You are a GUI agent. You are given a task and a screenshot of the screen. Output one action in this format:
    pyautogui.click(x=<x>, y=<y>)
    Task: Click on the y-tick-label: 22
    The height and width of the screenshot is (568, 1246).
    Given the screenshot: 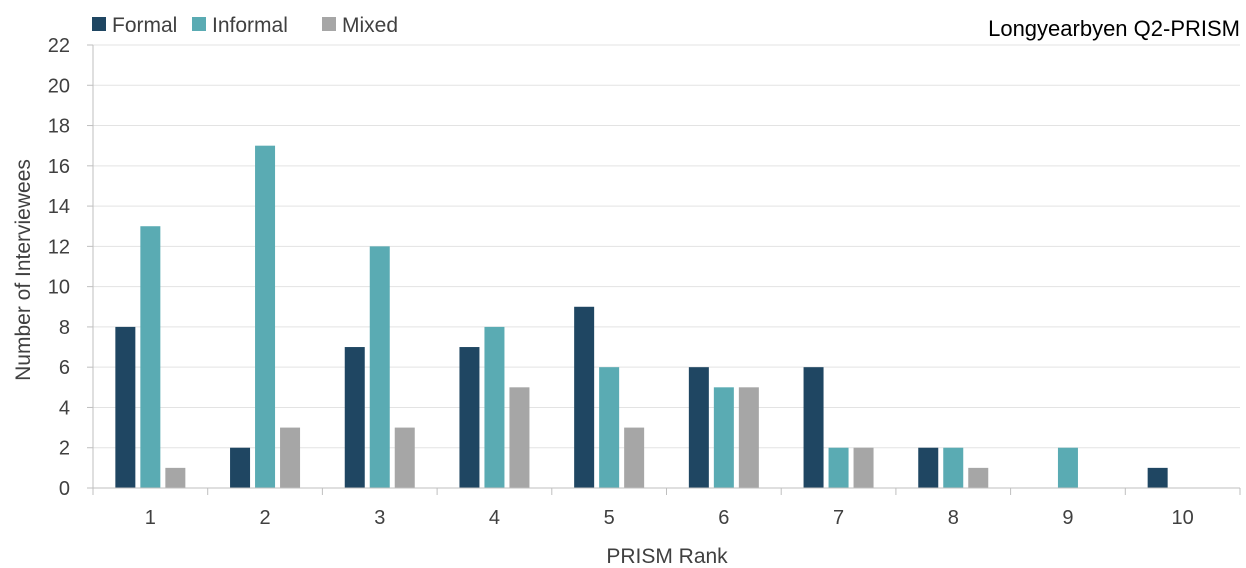 What is the action you would take?
    pyautogui.click(x=59, y=46)
    